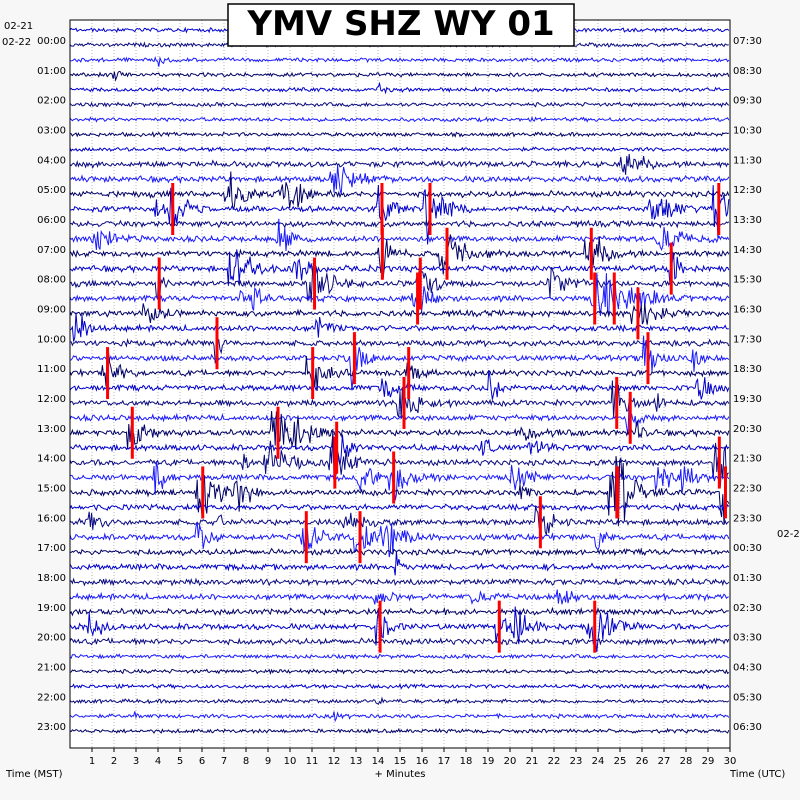 Image resolution: width=800 pixels, height=800 pixels. Describe the element at coordinates (51, 459) in the screenshot. I see `left-hour-label: 14:00` at that location.